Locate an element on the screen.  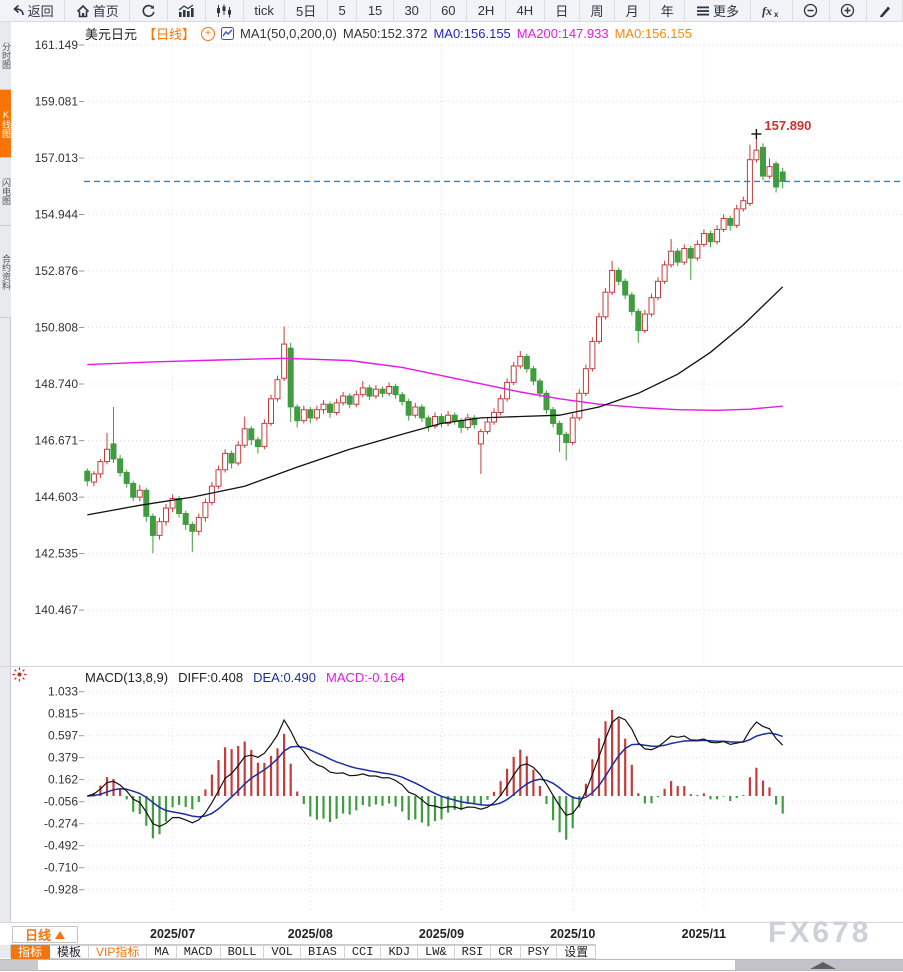
toolbar-button-label: 2H is located at coordinates (486, 10).